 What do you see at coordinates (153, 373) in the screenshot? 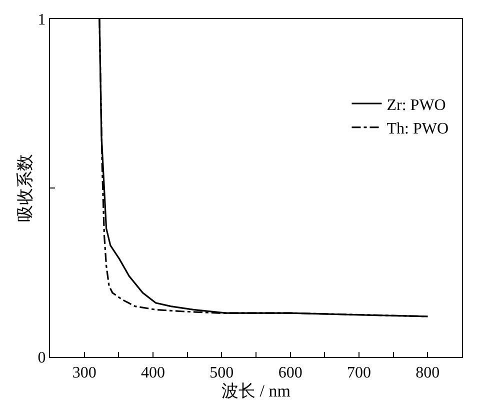
I see `x-tick-label: 400` at bounding box center [153, 373].